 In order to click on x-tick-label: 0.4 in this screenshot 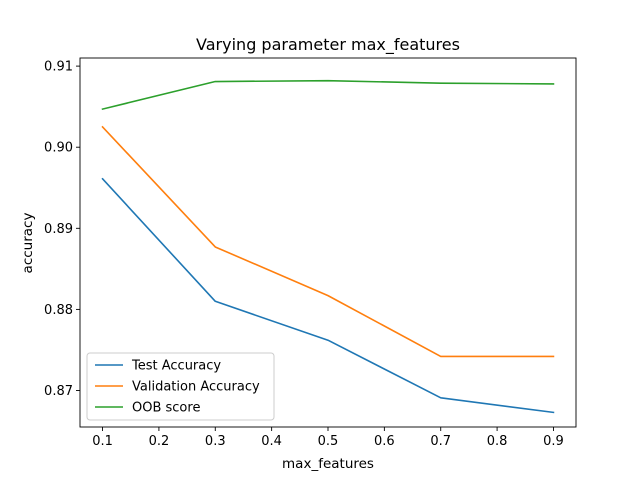, I will do `click(271, 441)`.